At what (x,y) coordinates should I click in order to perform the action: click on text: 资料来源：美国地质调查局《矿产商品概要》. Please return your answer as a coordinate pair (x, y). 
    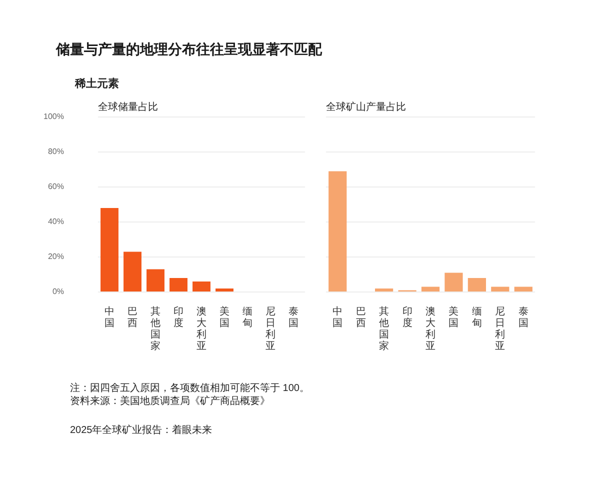
    Looking at the image, I should click on (170, 401).